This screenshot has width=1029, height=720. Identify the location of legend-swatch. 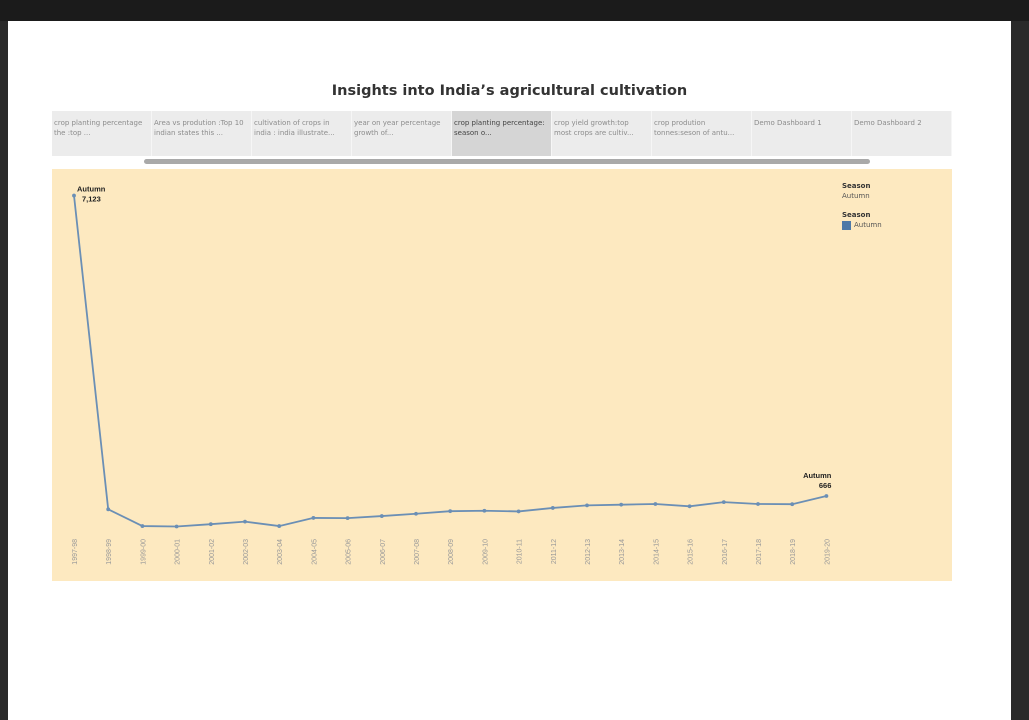
(846, 225).